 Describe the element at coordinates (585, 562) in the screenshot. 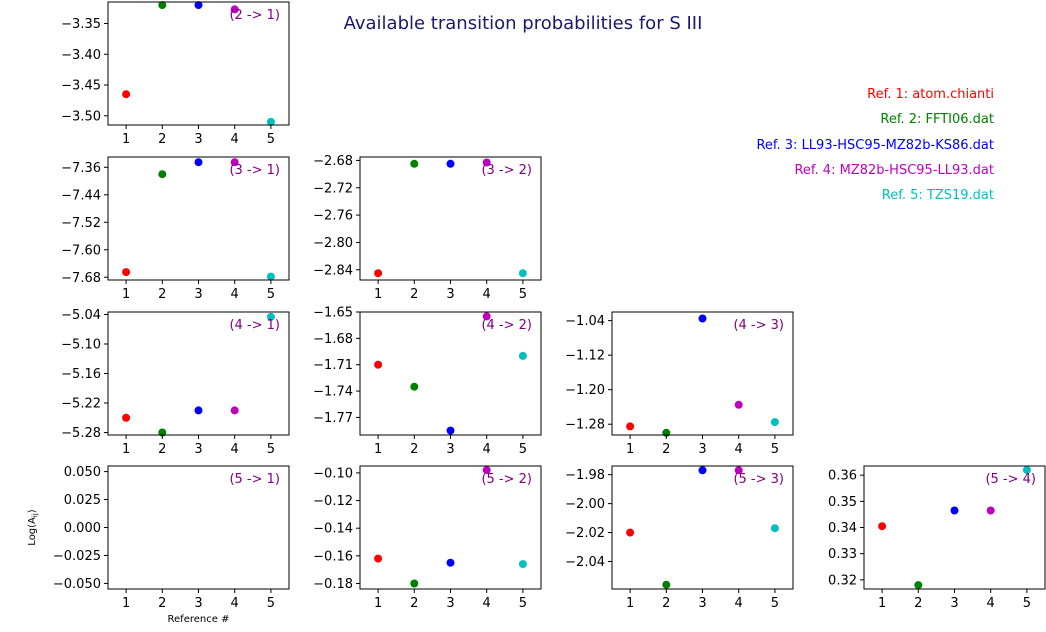

I see `panel-9-ytick-label-4: −2.04` at that location.